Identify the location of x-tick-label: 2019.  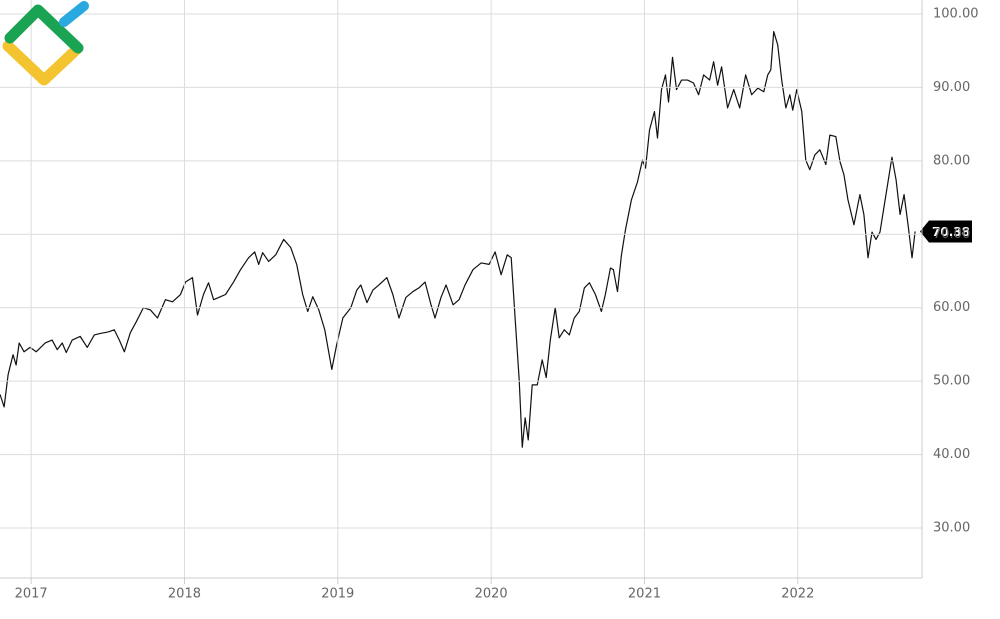
(337, 594).